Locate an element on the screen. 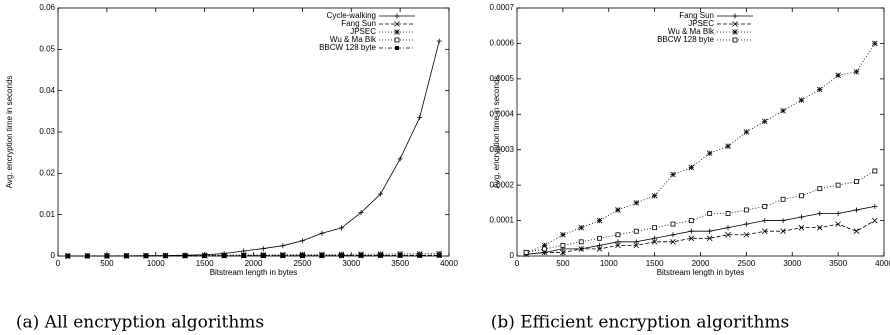 This screenshot has height=335, width=890. caption: (b) Efficient encryption algorithms is located at coordinates (640, 323).